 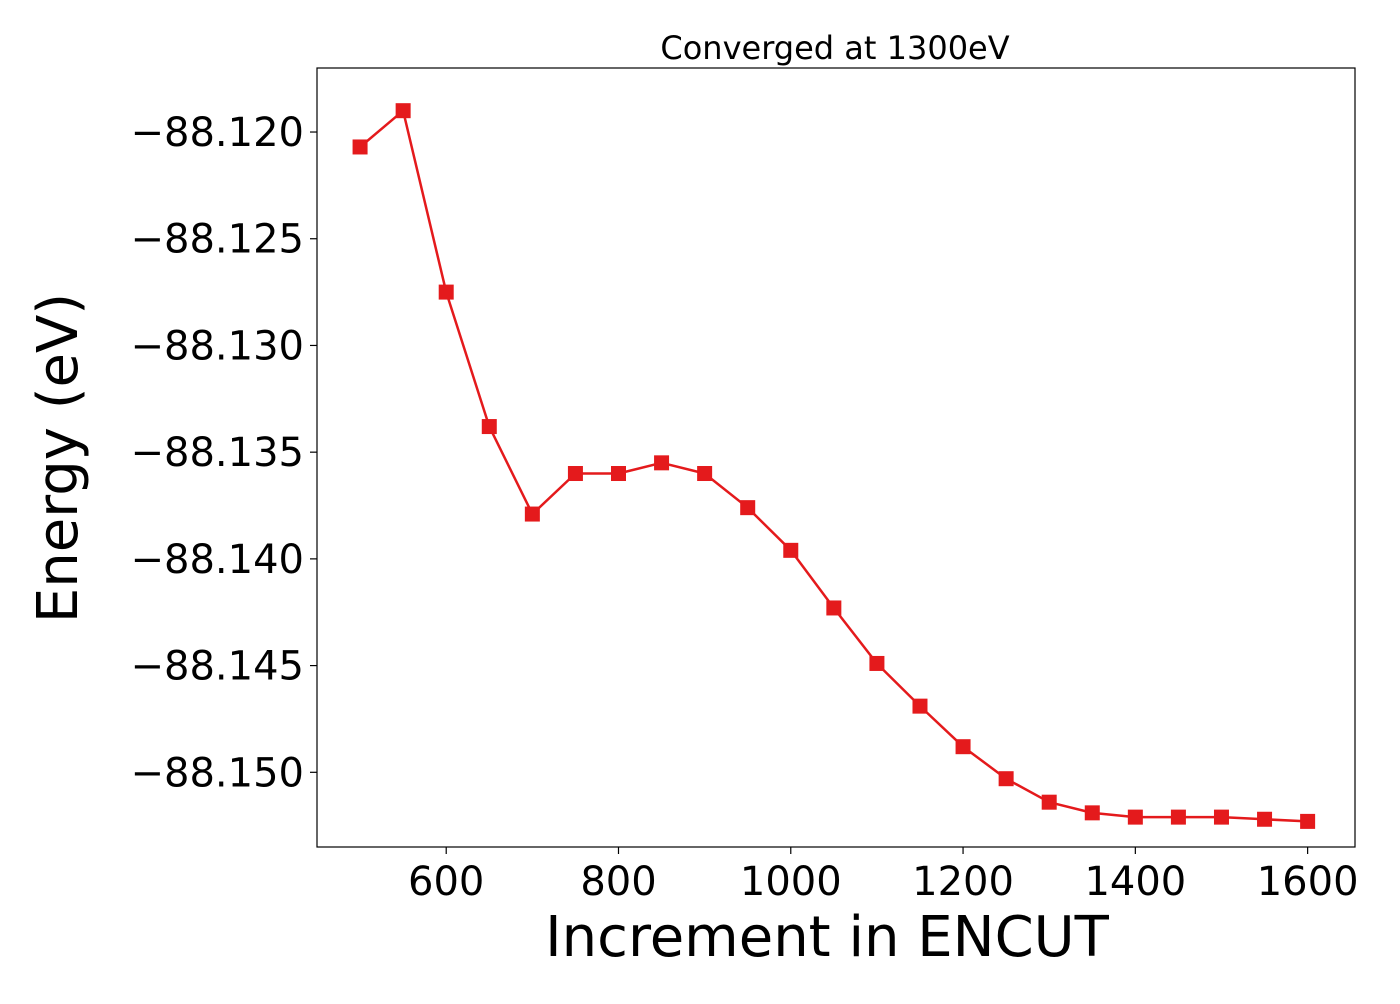 What do you see at coordinates (446, 882) in the screenshot?
I see `x-tick-label: 600` at bounding box center [446, 882].